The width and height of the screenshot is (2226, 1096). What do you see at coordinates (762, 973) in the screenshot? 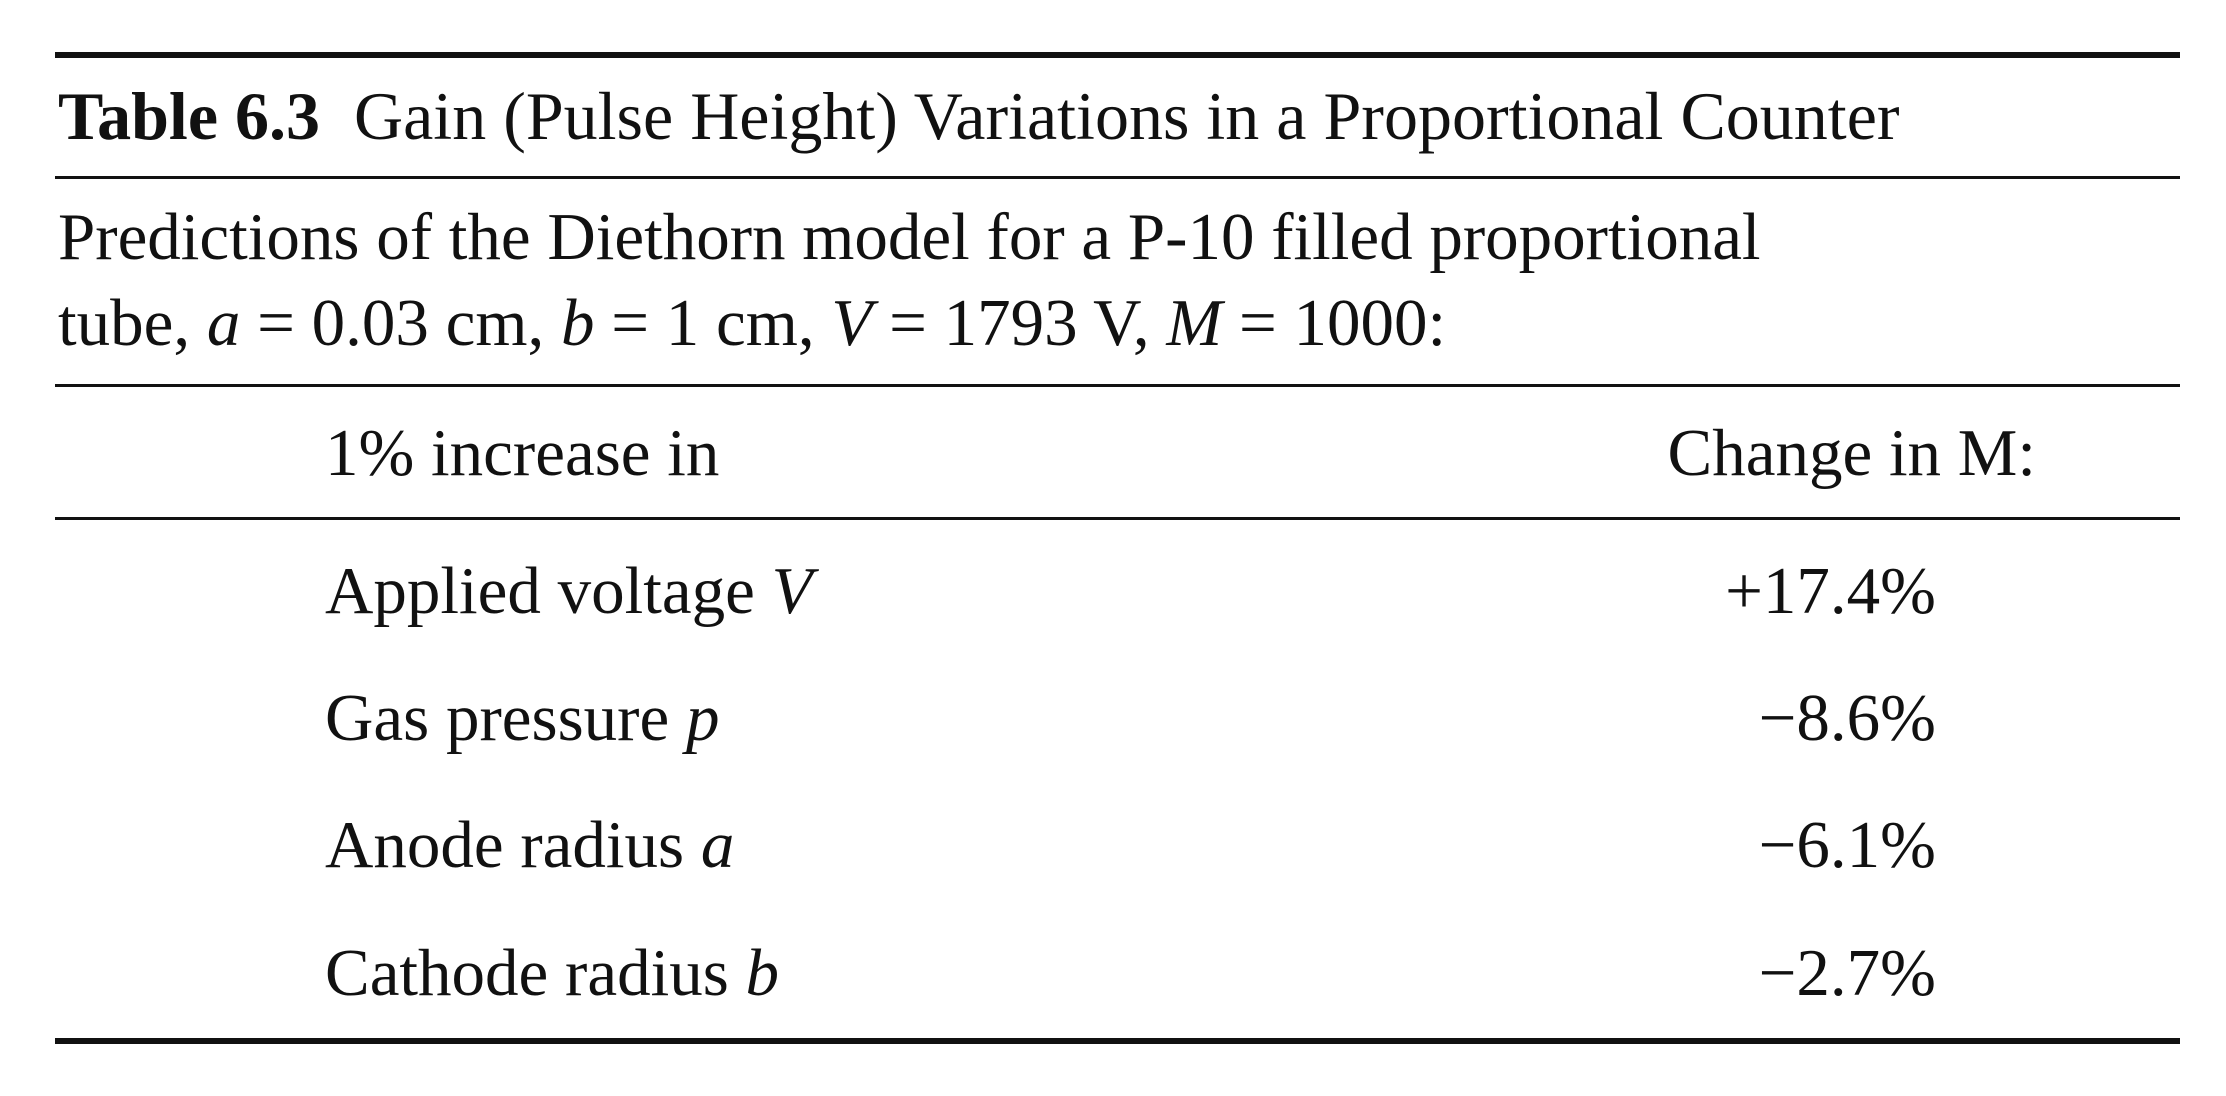
I see `row-symbol: b` at bounding box center [762, 973].